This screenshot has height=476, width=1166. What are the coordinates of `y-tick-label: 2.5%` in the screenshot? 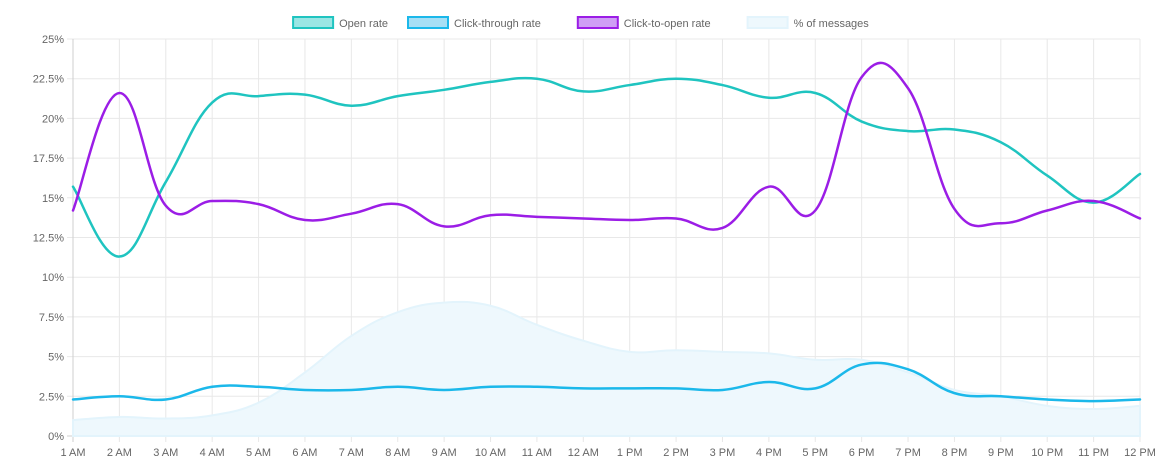 It's located at (51, 397).